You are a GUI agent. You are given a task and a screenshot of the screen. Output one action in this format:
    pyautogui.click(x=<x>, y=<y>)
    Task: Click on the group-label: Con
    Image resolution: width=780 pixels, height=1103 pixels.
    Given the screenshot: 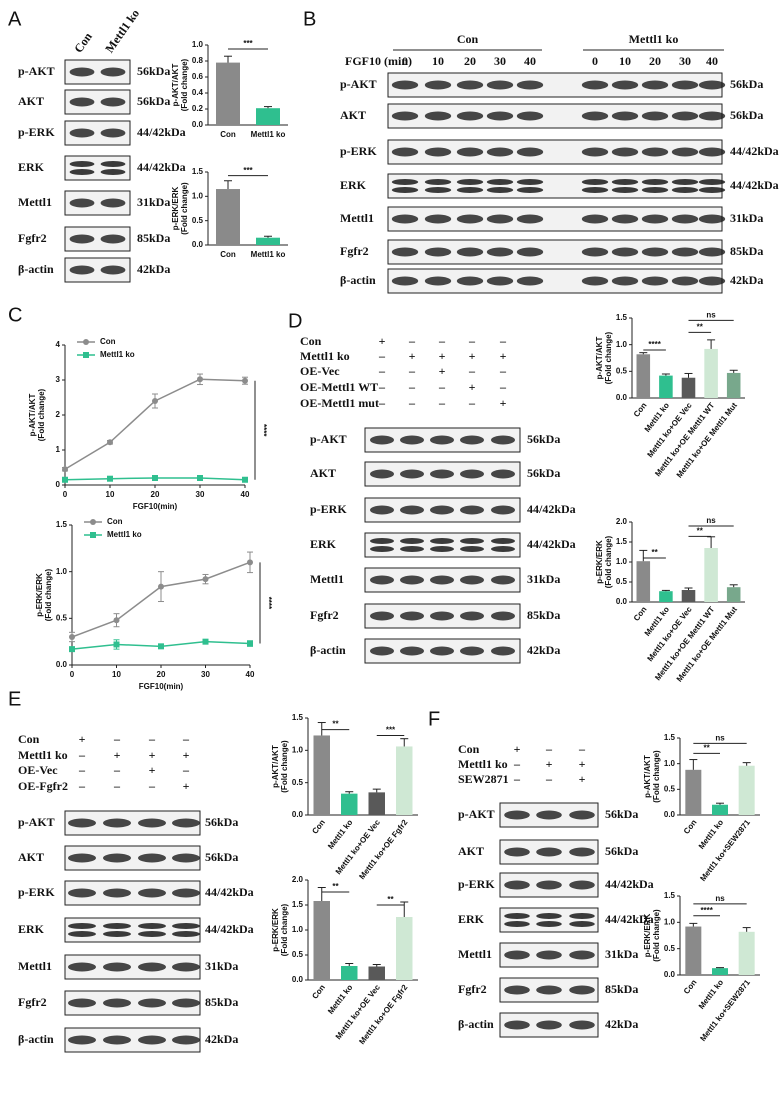 What is the action you would take?
    pyautogui.click(x=468, y=39)
    